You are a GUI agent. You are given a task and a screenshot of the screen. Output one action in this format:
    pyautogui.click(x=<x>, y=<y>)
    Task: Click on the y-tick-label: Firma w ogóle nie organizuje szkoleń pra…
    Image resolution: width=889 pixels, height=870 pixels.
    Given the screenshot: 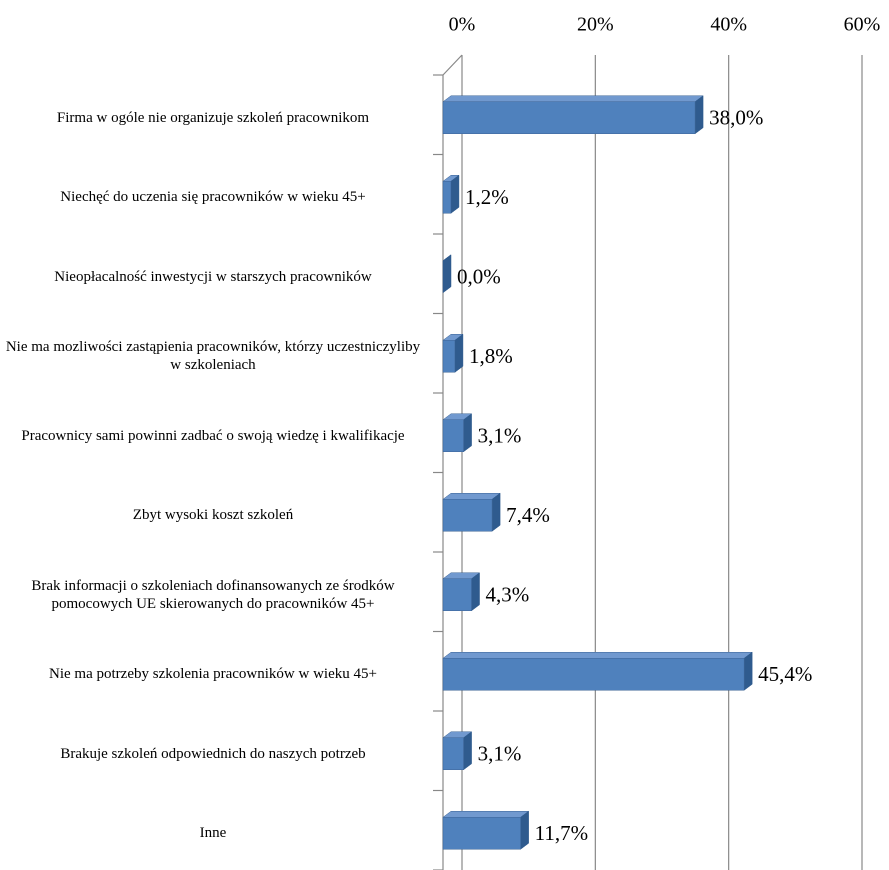 What is the action you would take?
    pyautogui.click(x=213, y=117)
    